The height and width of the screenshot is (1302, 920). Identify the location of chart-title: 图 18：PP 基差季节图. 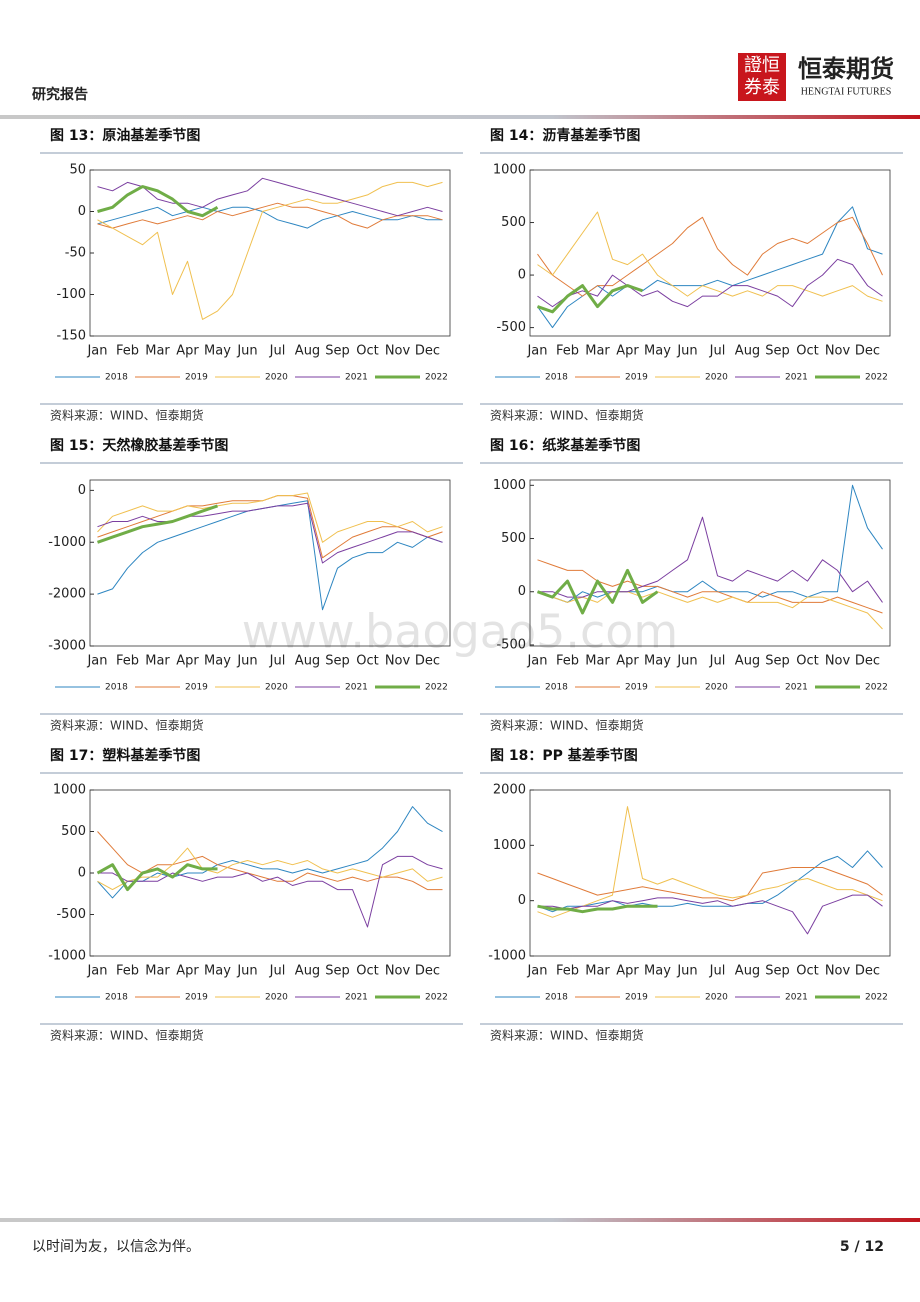
(564, 755).